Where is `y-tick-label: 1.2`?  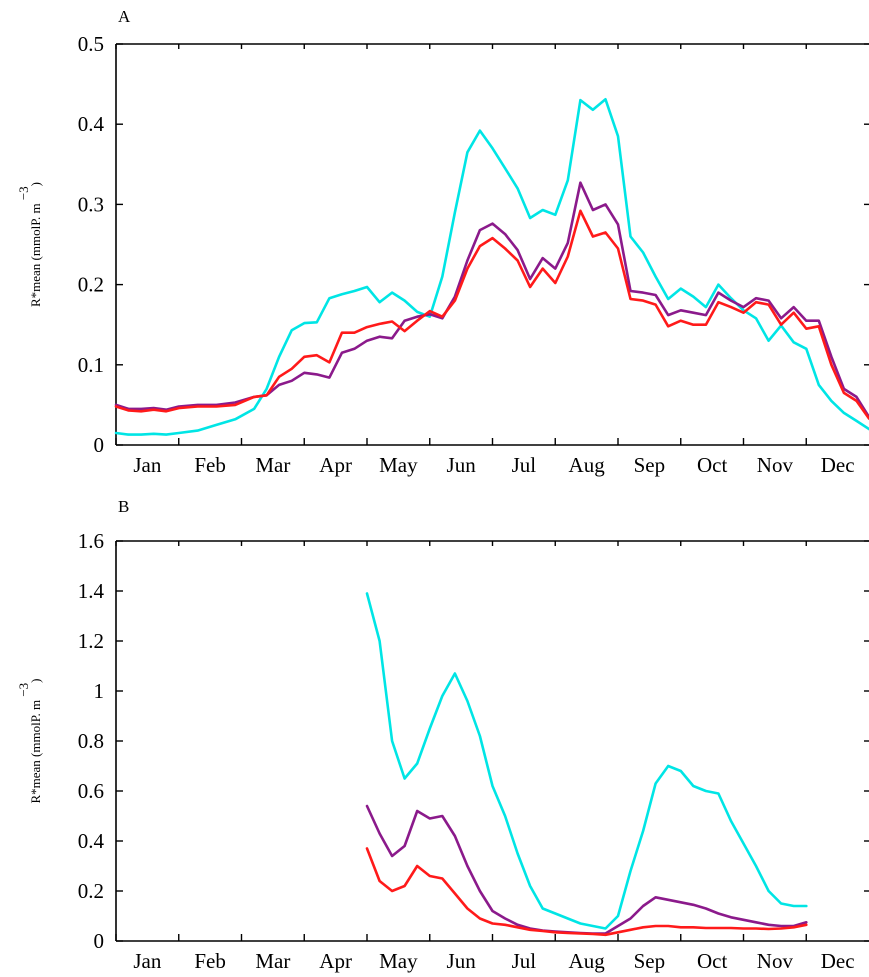
y-tick-label: 1.2 is located at coordinates (91, 641).